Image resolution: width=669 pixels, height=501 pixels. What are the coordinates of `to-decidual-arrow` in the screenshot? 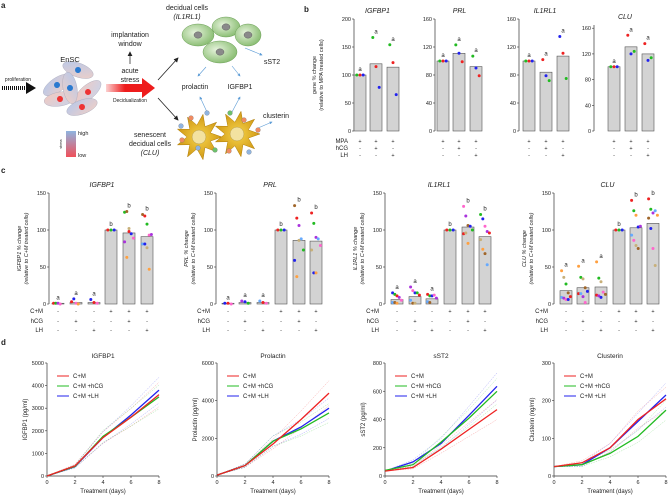 It's located at (168, 69).